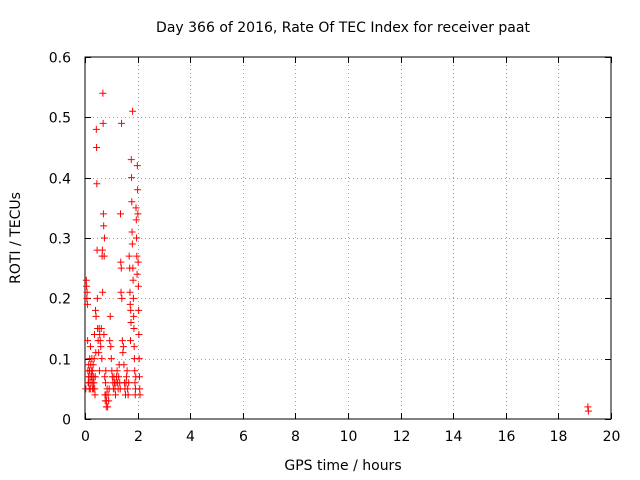 This screenshot has height=480, width=640. What do you see at coordinates (507, 437) in the screenshot?
I see `x-tick-label: 16` at bounding box center [507, 437].